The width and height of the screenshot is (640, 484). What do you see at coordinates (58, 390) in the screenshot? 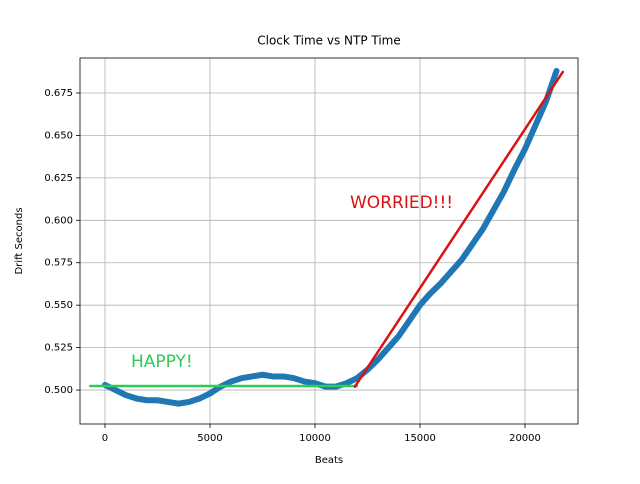
I see `y-tick-label: 0.500` at bounding box center [58, 390].